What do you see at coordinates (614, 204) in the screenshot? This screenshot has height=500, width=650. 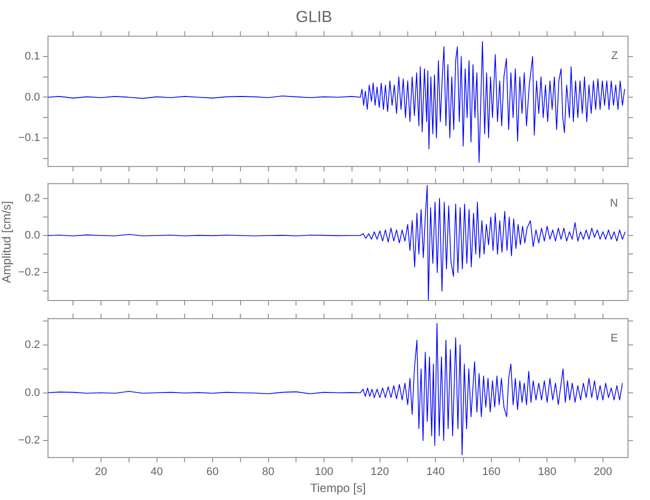 I see `annotation: N` at bounding box center [614, 204].